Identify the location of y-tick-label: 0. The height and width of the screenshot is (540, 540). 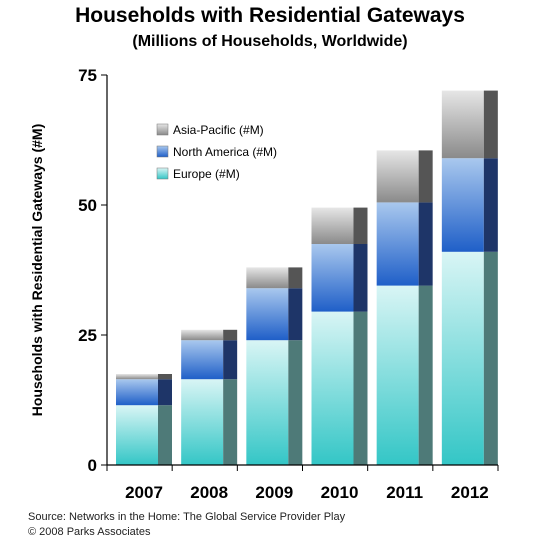
(92, 465).